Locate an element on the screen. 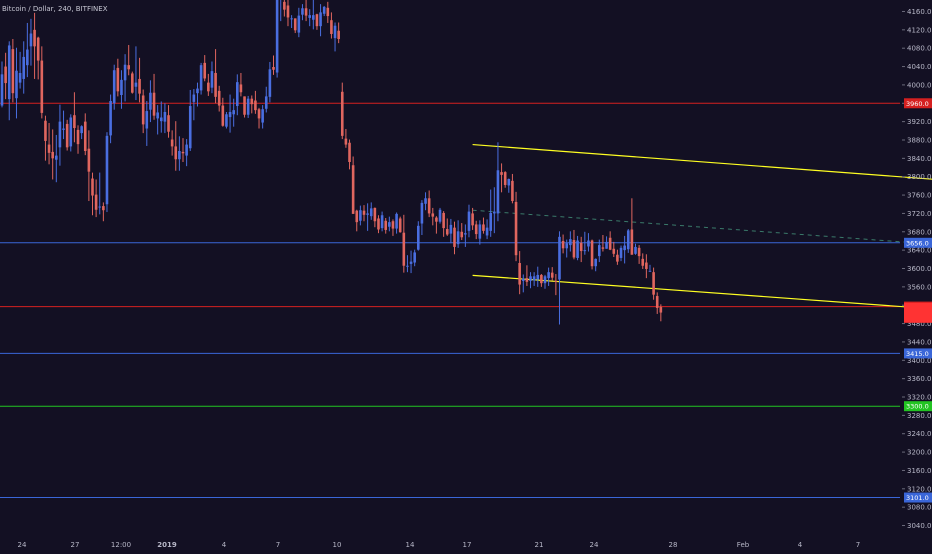 The width and height of the screenshot is (932, 554). level-tag-label: 3300.0 is located at coordinates (917, 407).